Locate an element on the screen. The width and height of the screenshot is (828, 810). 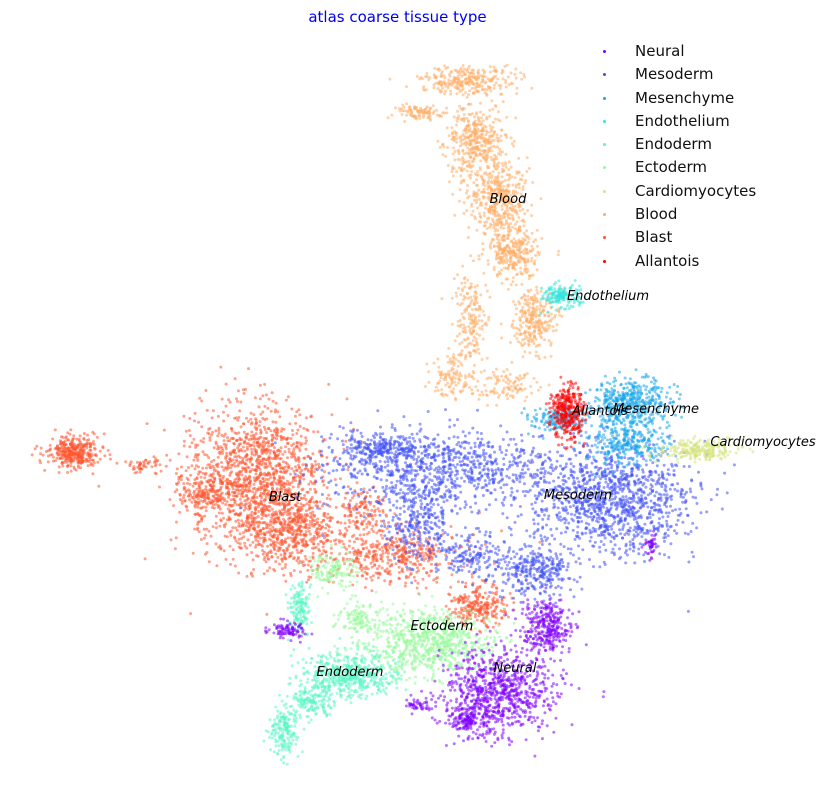
legend-label: Mesenchyme is located at coordinates (685, 97).